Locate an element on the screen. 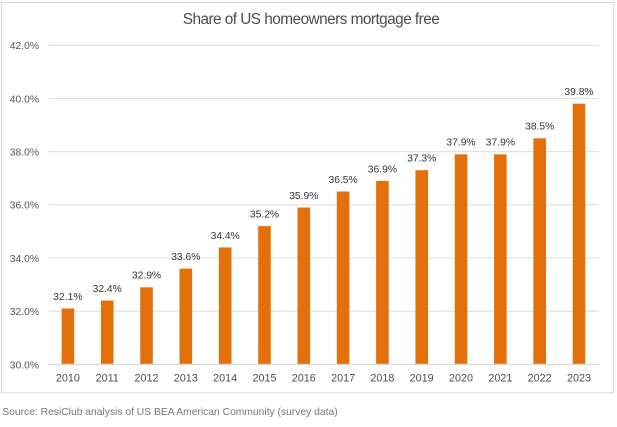  svg-text: 32.1% is located at coordinates (67, 297).